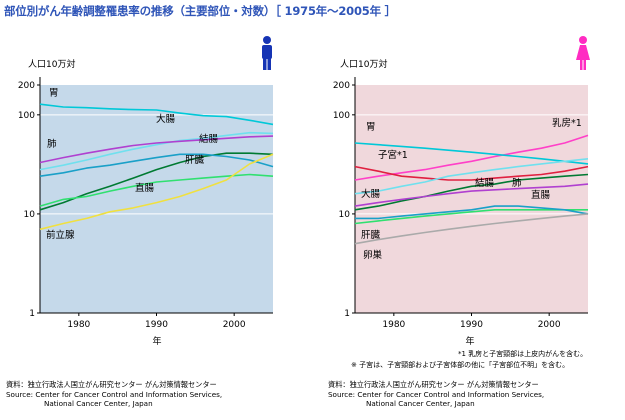 The image size is (625, 420). What do you see at coordinates (567, 123) in the screenshot?
I see `series-label-female-0: 乳房*1` at bounding box center [567, 123].